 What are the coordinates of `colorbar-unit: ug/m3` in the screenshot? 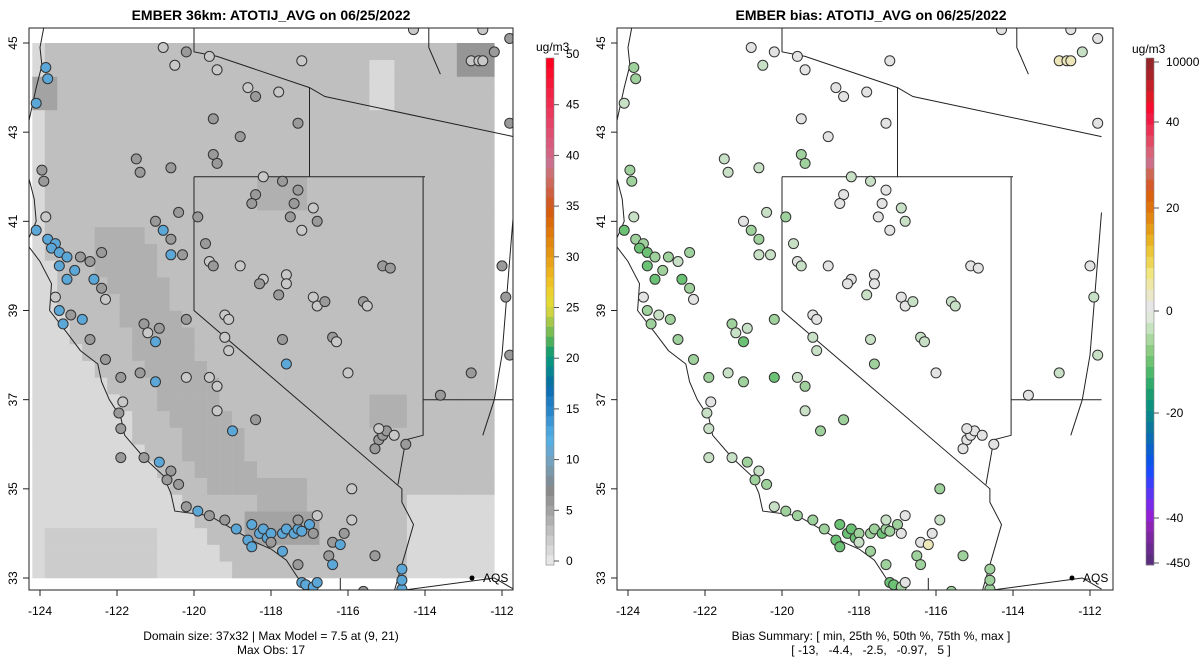 It's located at (553, 47).